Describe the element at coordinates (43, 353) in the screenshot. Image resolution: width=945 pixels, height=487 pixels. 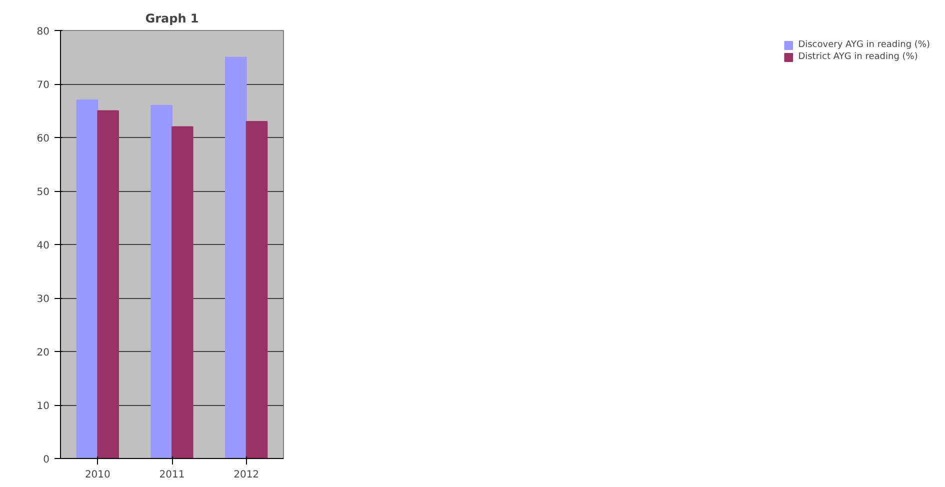
I see `y-tick-label: 20` at that location.